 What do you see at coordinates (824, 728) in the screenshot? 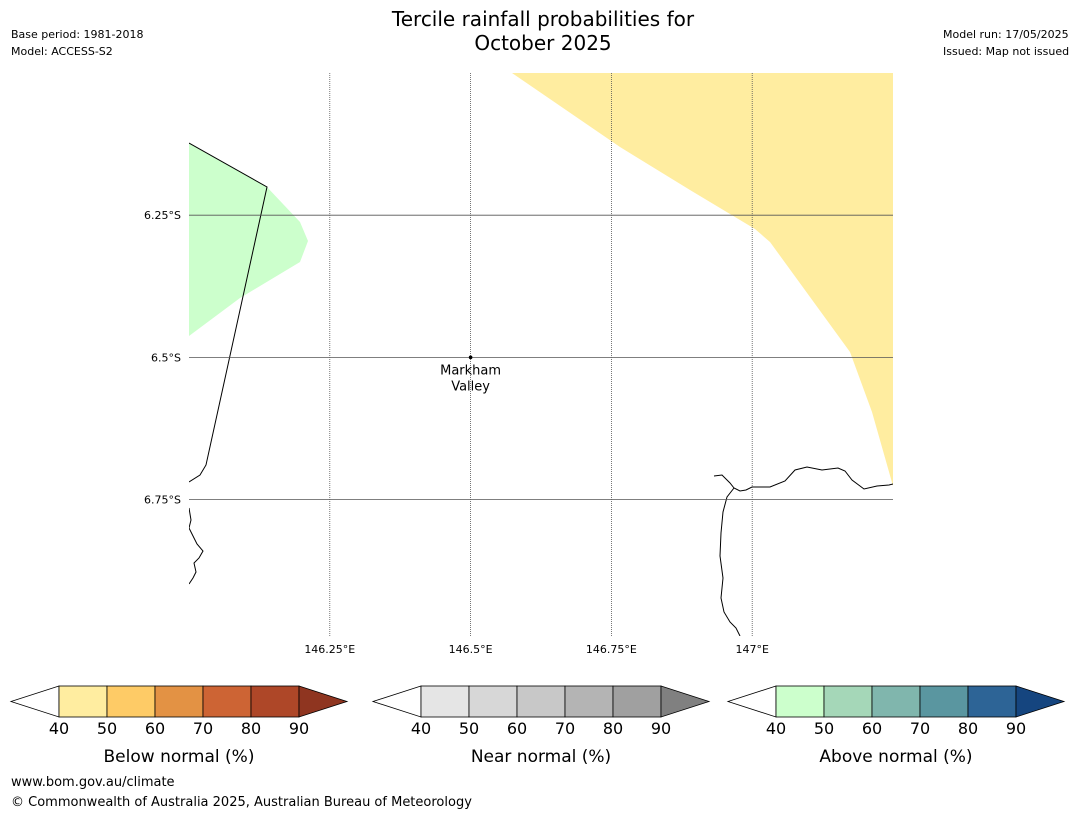
I see `above-normal-tick-label: 50` at bounding box center [824, 728].